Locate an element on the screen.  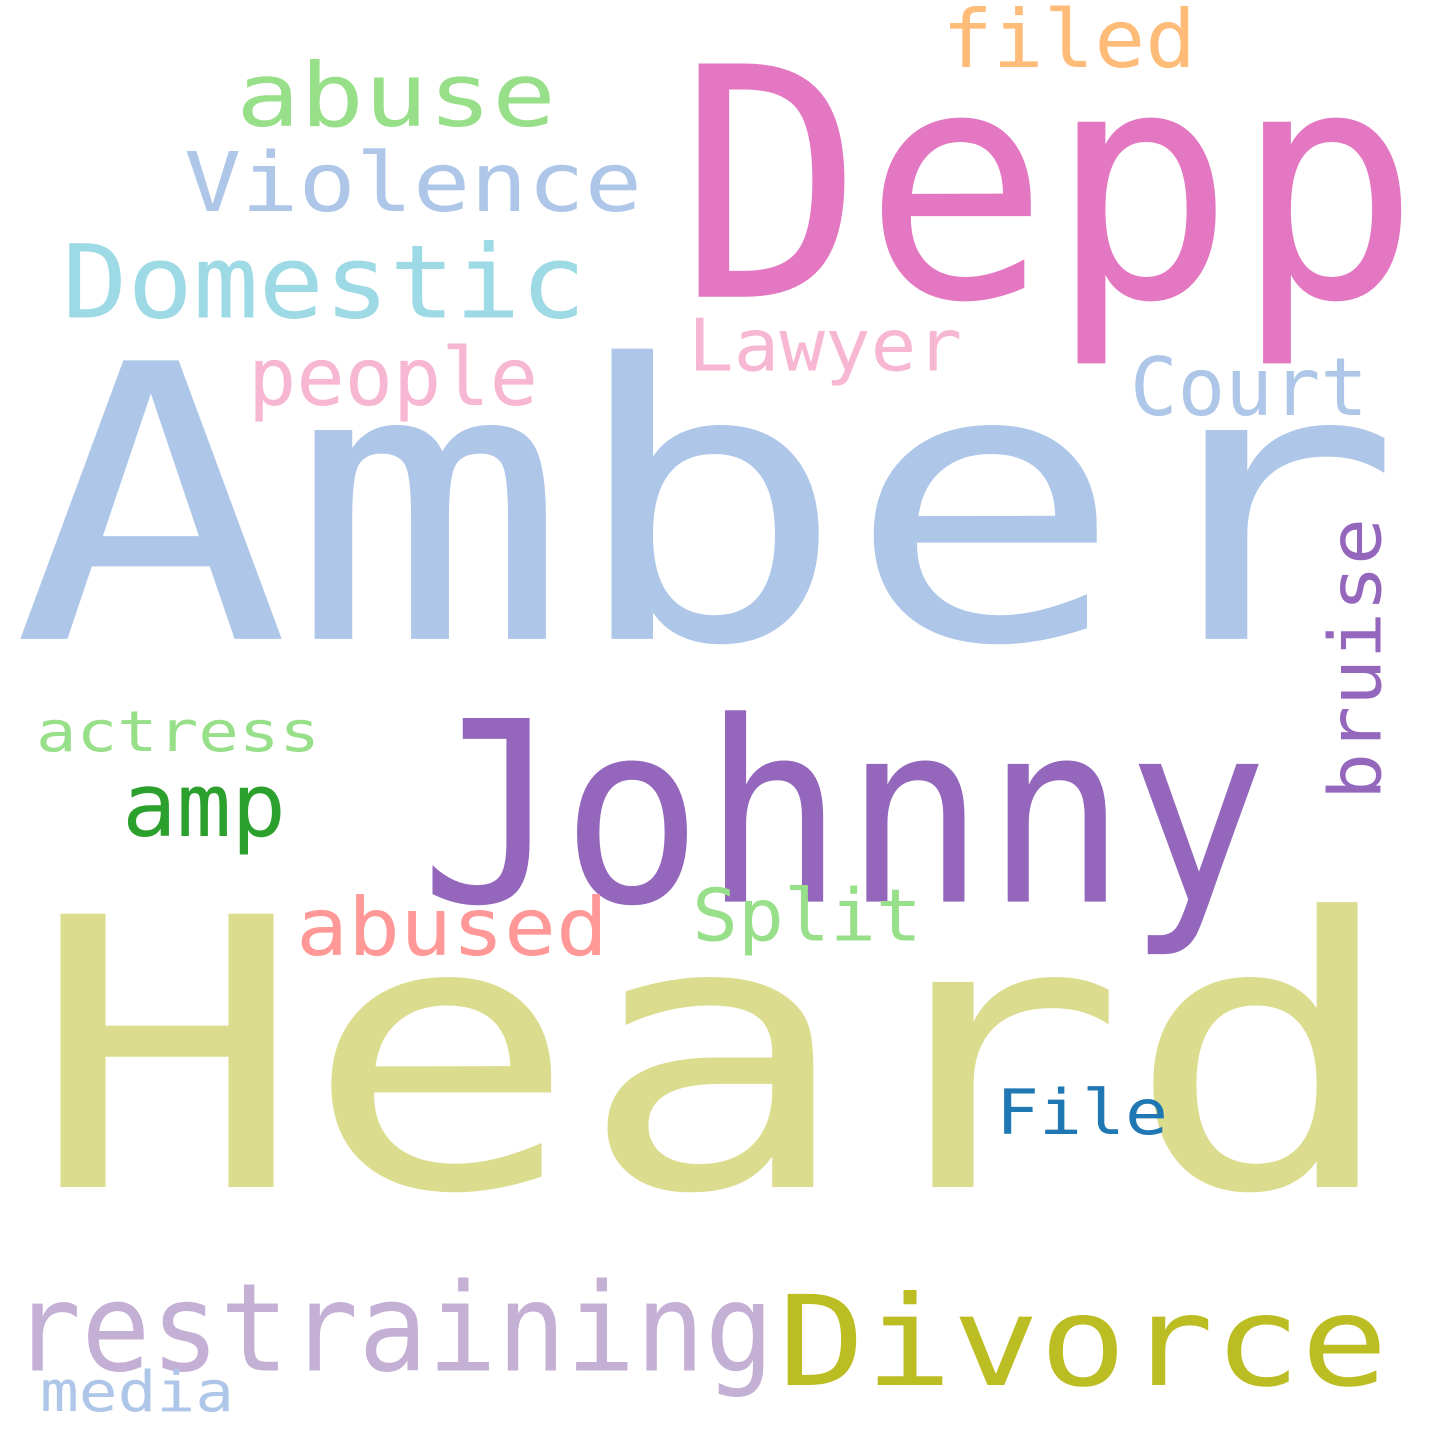
word-abuse: abuse is located at coordinates (396, 96).